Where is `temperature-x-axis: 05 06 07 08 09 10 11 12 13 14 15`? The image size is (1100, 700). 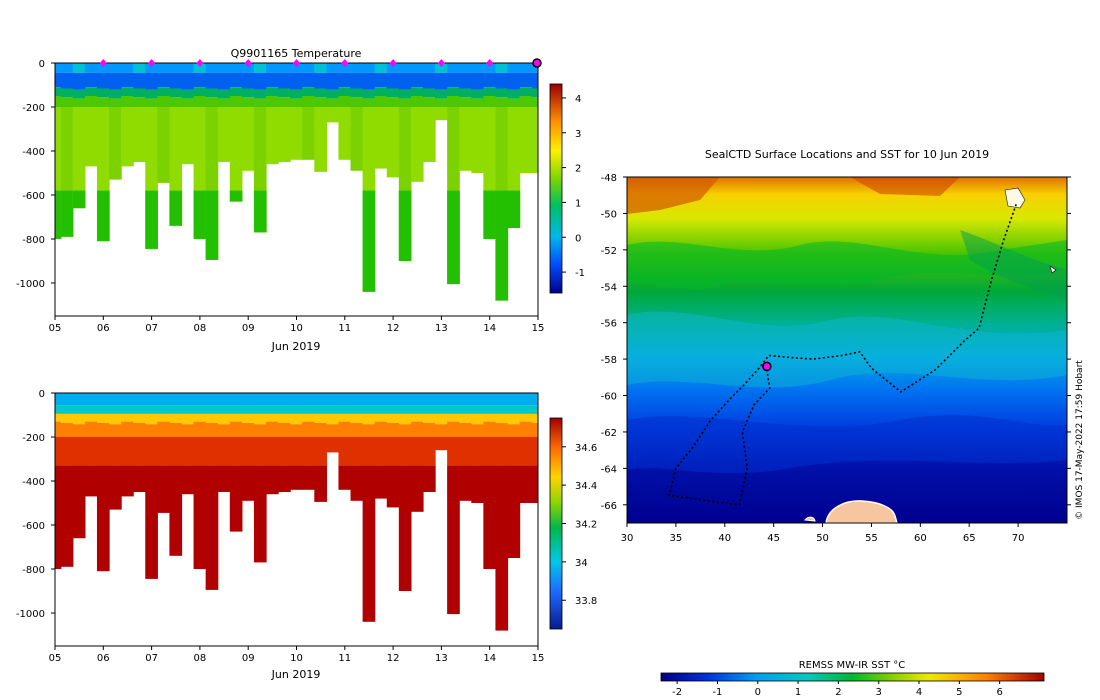 temperature-x-axis: 05 06 07 08 09 10 11 12 13 14 15 is located at coordinates (297, 325).